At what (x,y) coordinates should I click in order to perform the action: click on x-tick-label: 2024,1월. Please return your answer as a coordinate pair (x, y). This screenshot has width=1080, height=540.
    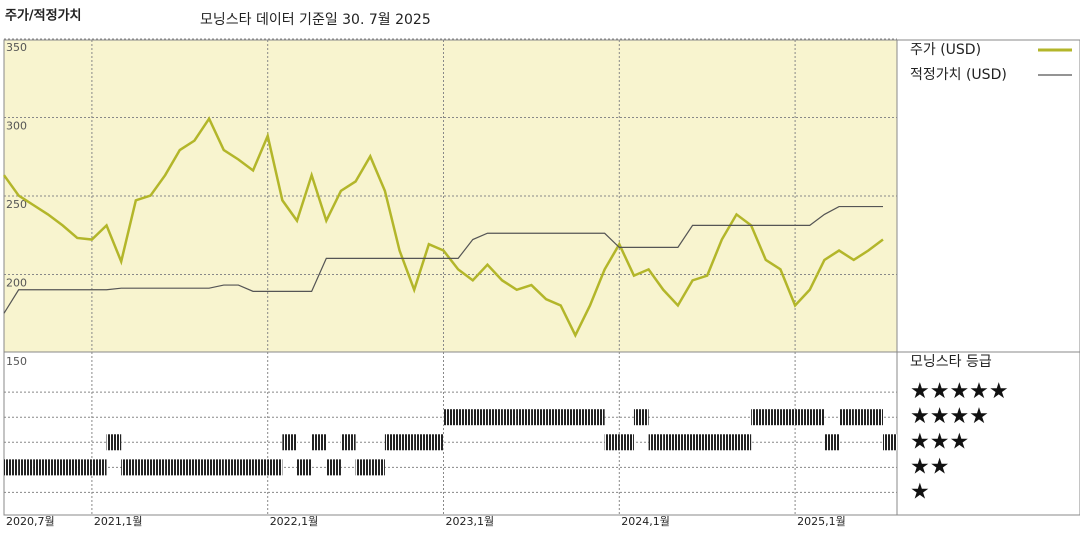
    Looking at the image, I should click on (645, 521).